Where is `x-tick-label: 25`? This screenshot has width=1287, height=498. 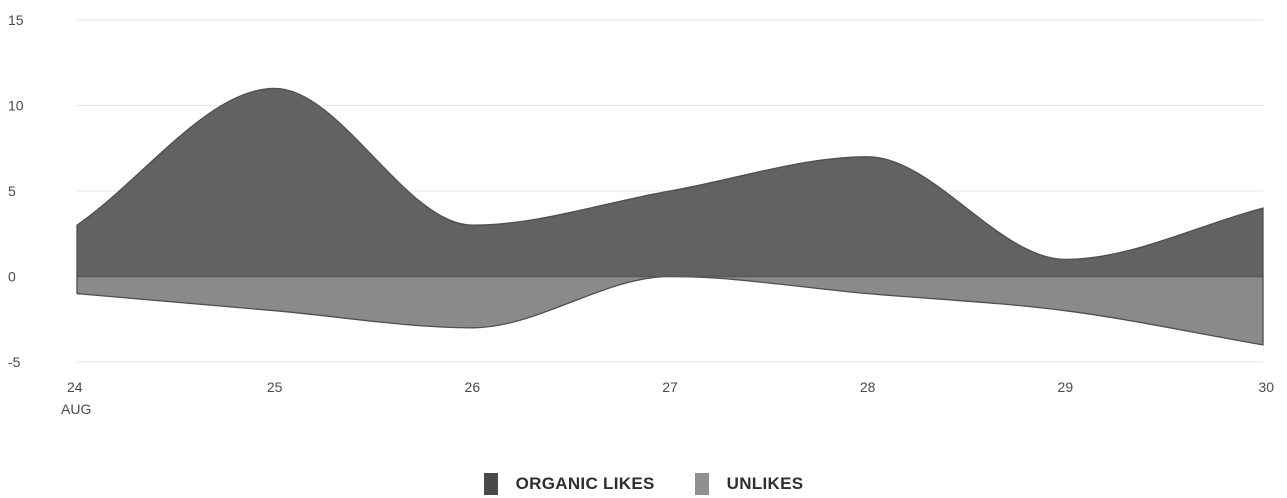 x-tick-label: 25 is located at coordinates (275, 387).